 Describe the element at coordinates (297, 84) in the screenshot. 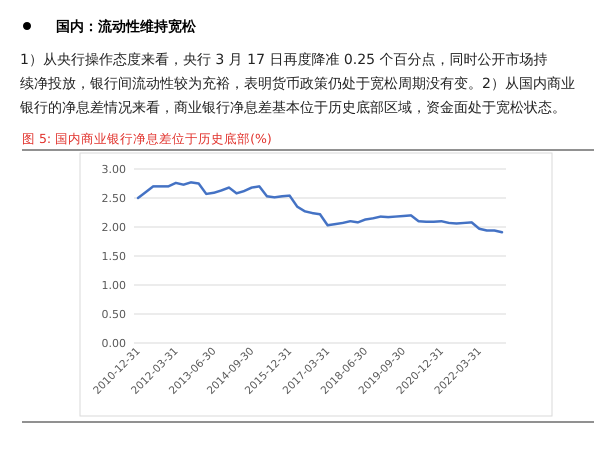

I see `text: 1）从央行操作态度来看，央行 3 月 17 日再度降准 0.25 个百分点，同时公开市场持续净投放，银行间流动性较为充裕，表明货币政策仍处于宽松周期没有变。2）从国内商业银行的净息差情况来看，商业银行净息差基本位于历史底部区域，资金面处于宽松状态。` at that location.